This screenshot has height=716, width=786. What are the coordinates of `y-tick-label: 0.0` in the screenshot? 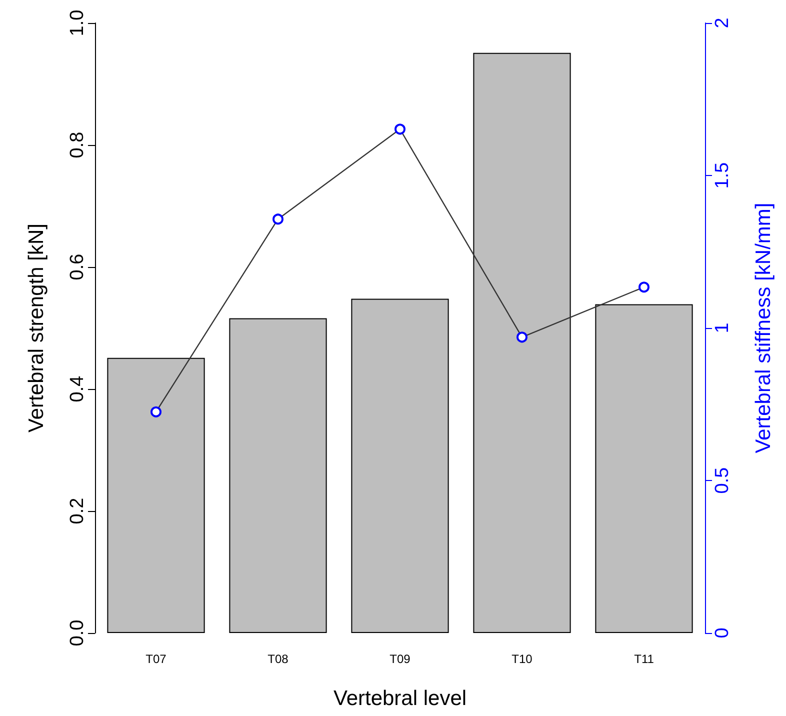 It's located at (77, 633).